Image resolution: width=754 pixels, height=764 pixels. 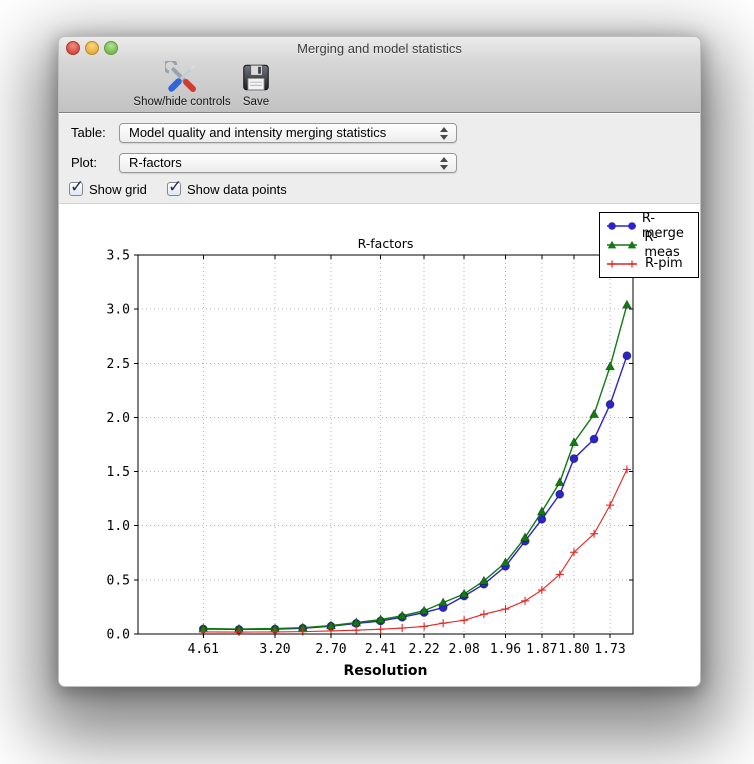 I want to click on legend-label-R-pim: R-pim, so click(x=664, y=263).